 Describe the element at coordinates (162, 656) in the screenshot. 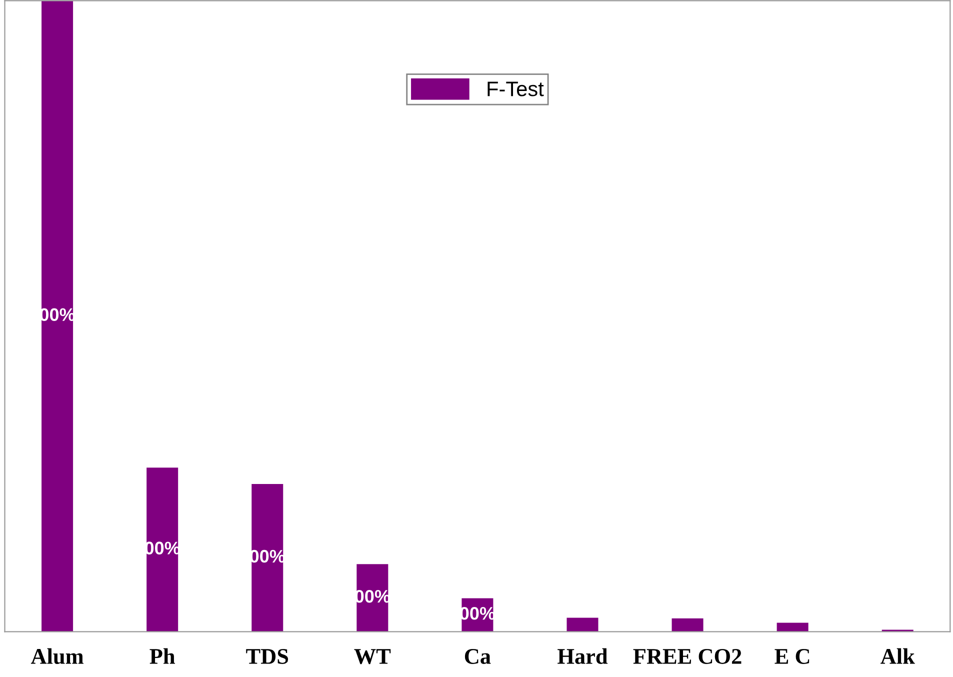

I see `x-tick-label: Ph` at that location.